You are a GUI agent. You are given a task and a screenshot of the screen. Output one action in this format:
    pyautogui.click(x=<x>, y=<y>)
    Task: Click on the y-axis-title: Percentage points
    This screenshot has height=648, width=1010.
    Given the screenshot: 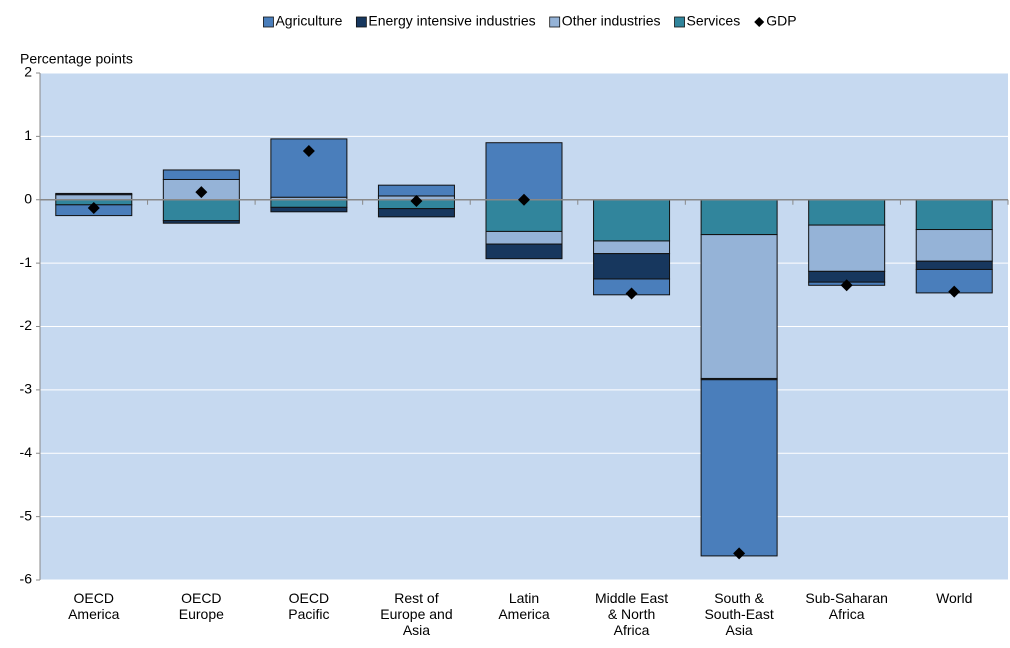 What is the action you would take?
    pyautogui.click(x=76, y=59)
    